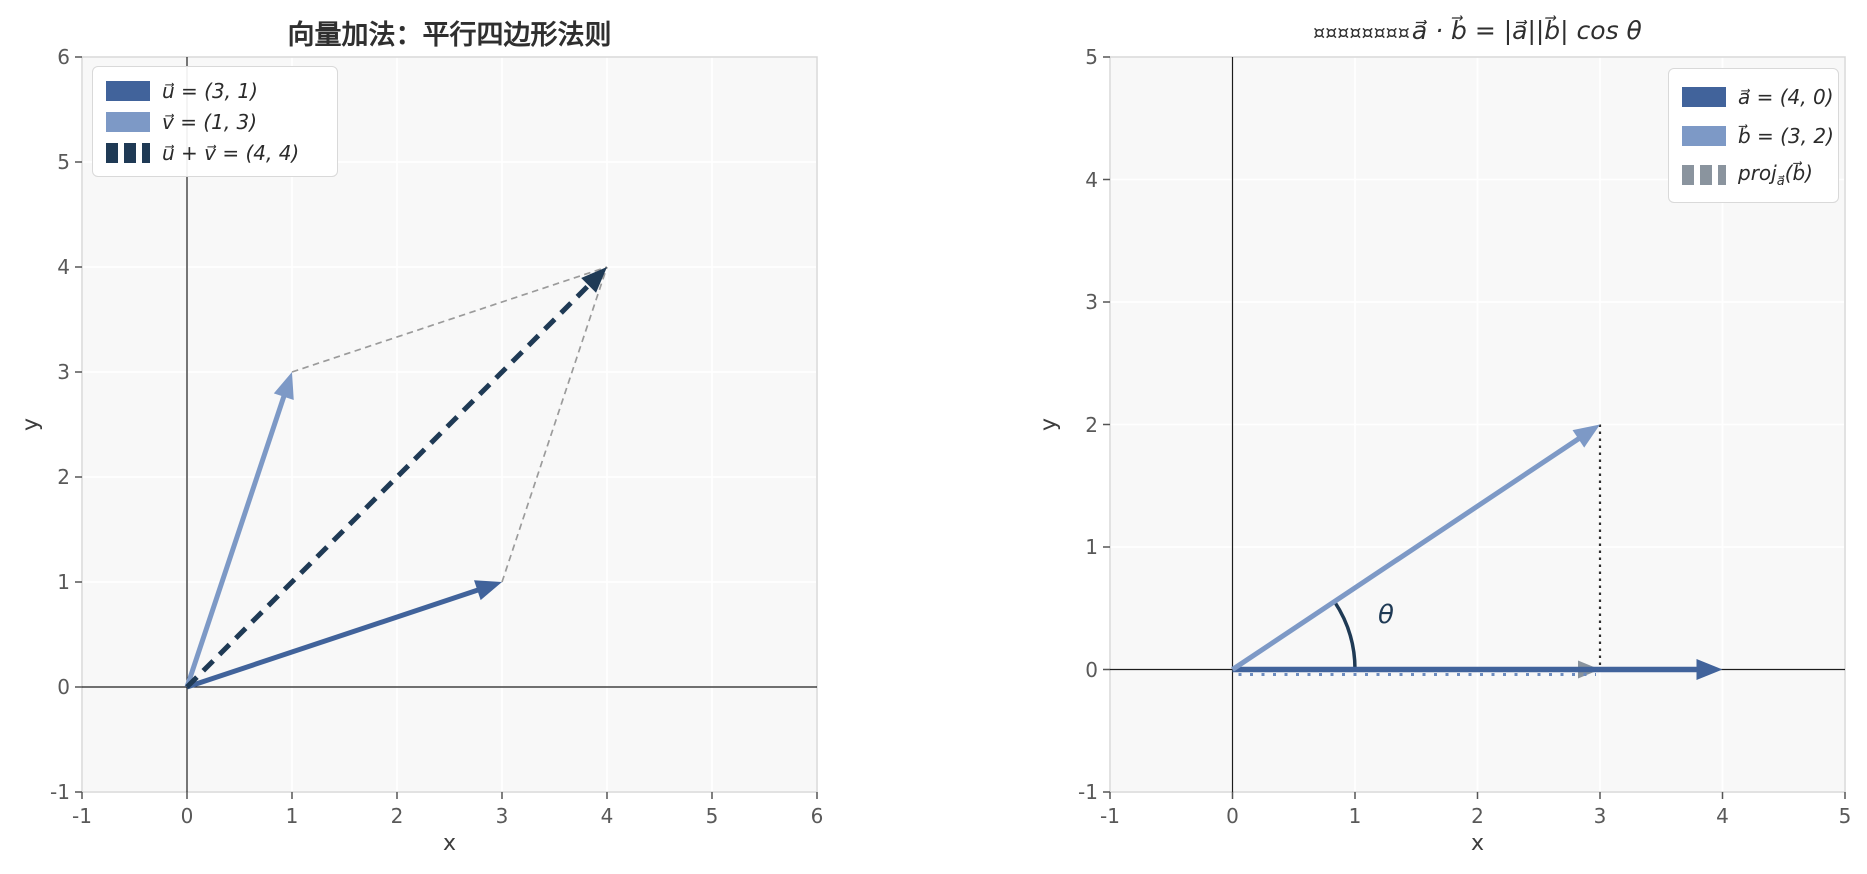 Image resolution: width=1867 pixels, height=874 pixels. I want to click on proj-subscript: a⃗, so click(1780, 181).